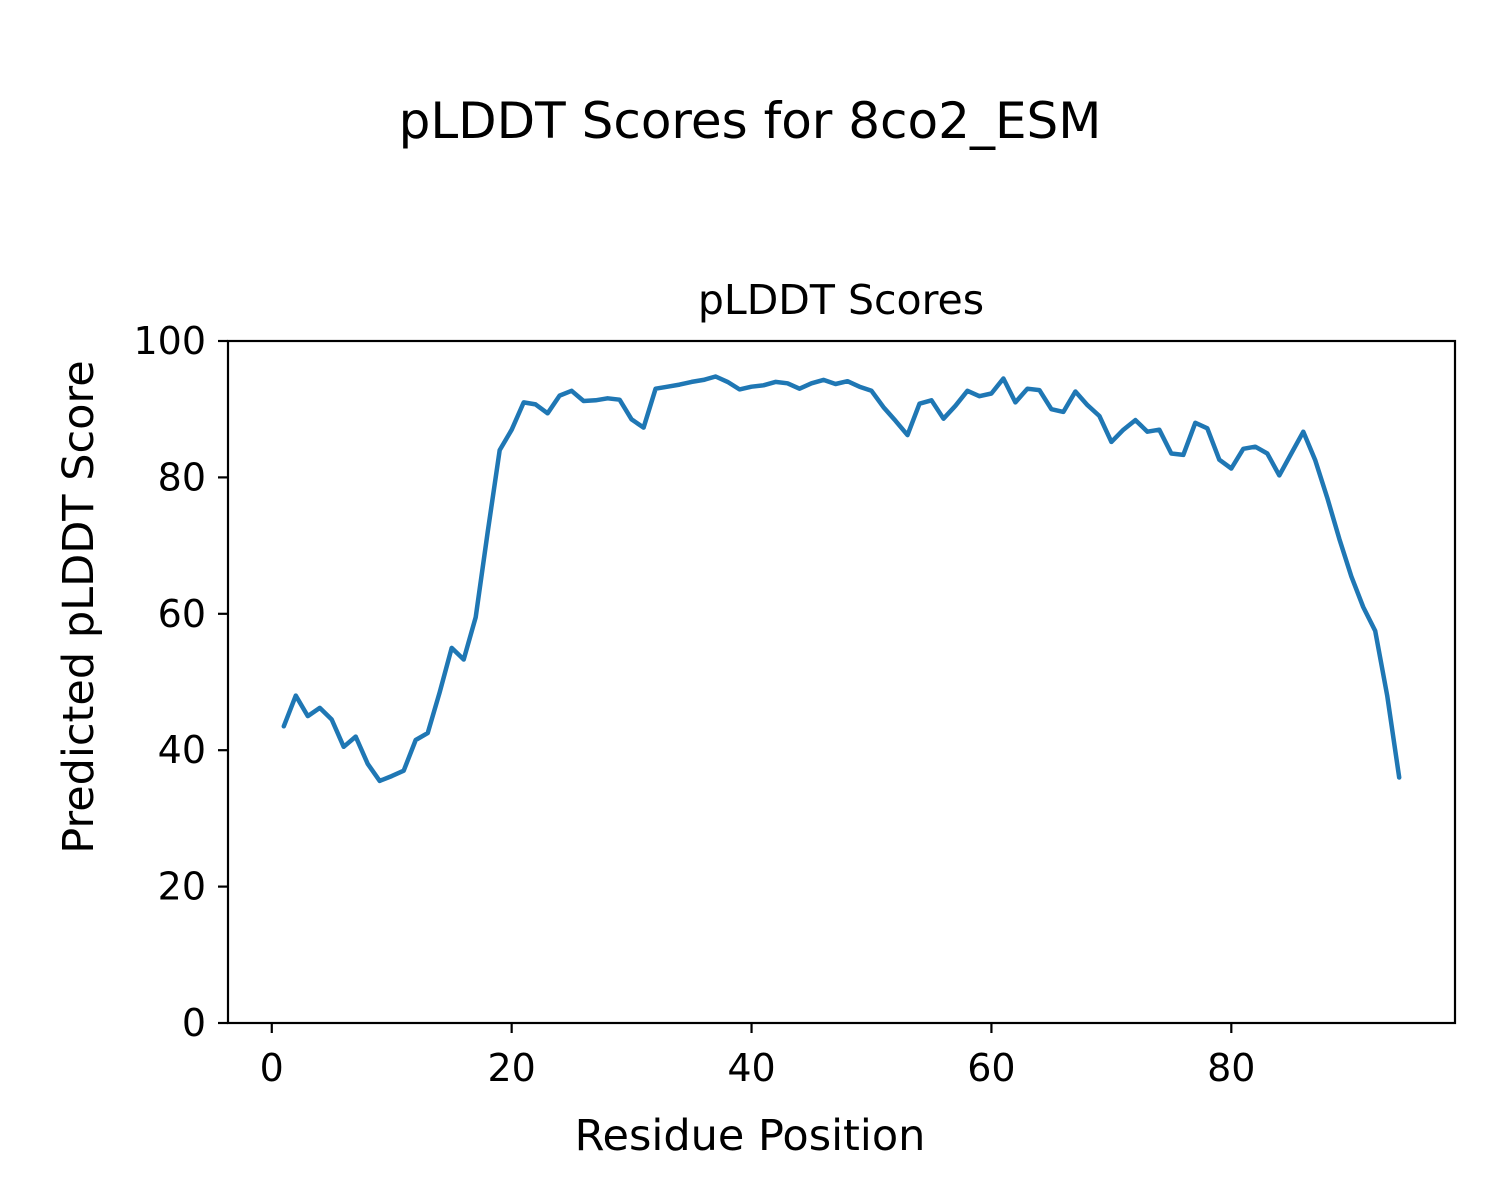  Describe the element at coordinates (169, 341) in the screenshot. I see `y-tick-label: 100` at that location.